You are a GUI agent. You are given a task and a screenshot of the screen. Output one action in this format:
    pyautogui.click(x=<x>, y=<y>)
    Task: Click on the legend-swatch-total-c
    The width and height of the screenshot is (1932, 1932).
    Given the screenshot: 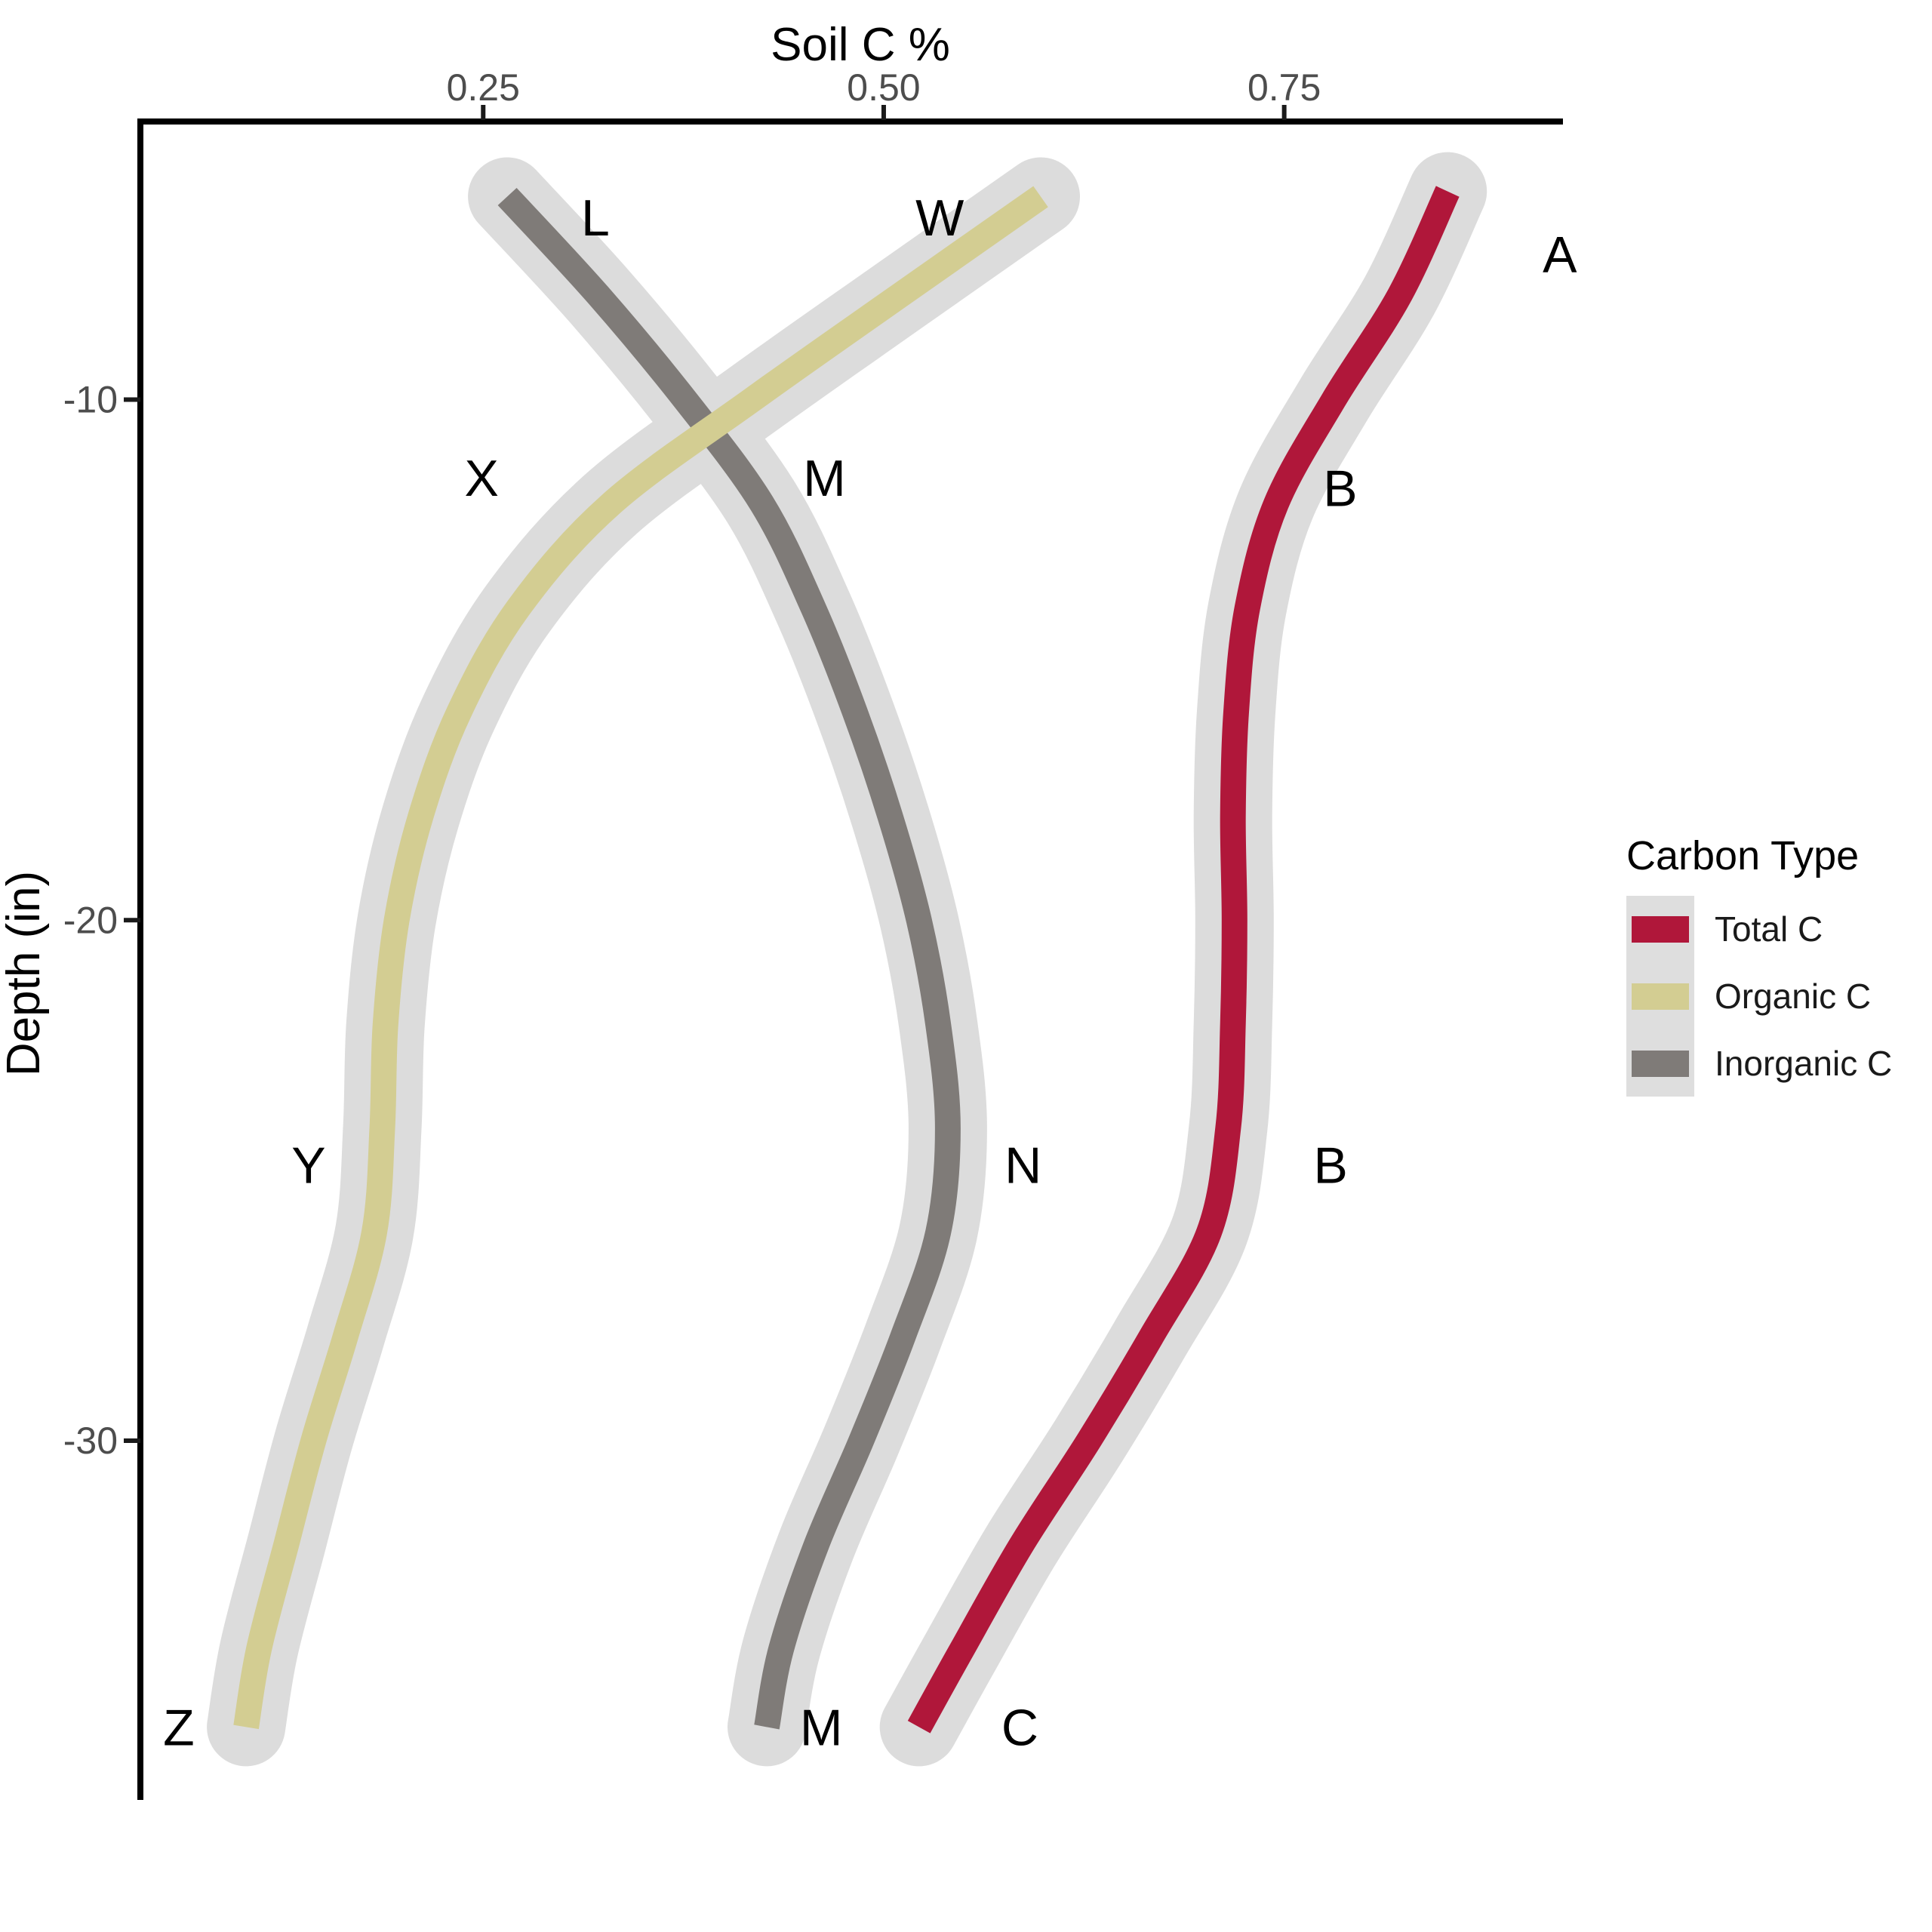 What is the action you would take?
    pyautogui.click(x=1660, y=929)
    